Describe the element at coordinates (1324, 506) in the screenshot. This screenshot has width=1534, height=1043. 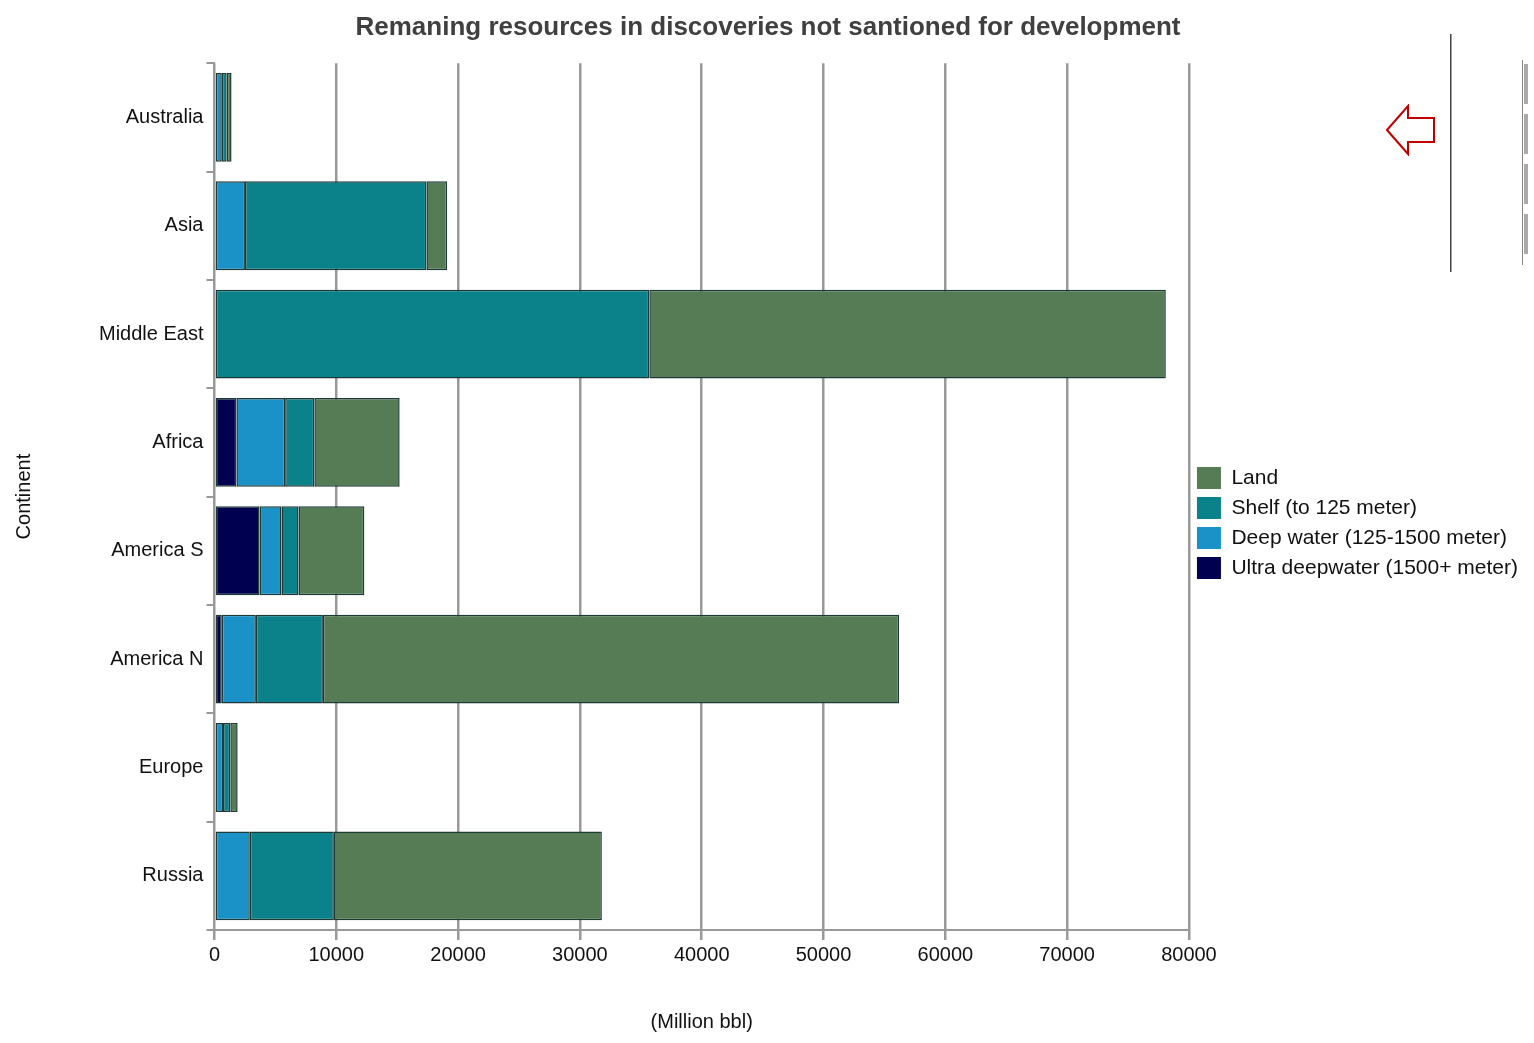
I see `legend-label: Shelf (to 125 meter)` at that location.